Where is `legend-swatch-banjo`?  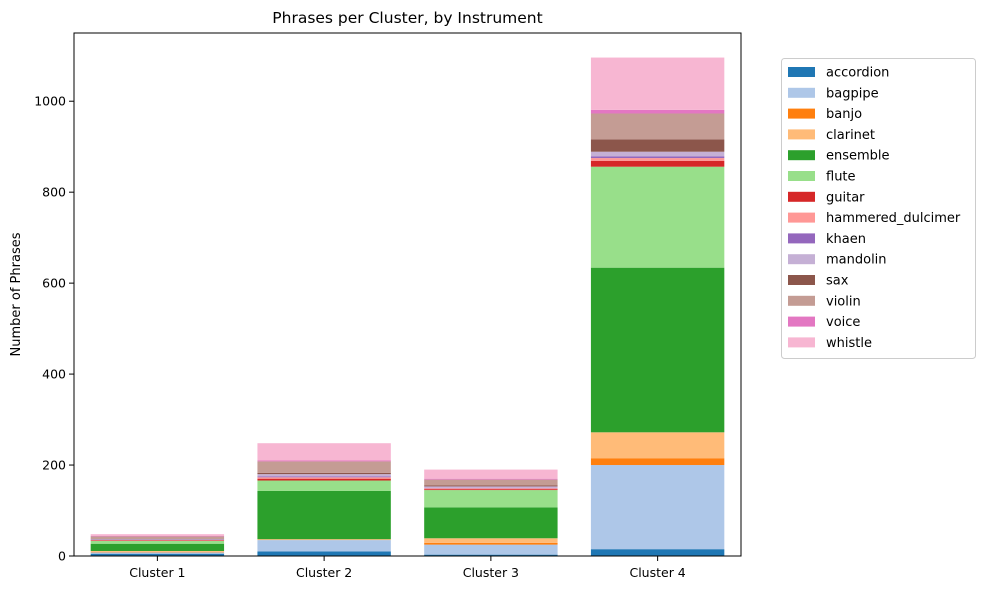 legend-swatch-banjo is located at coordinates (801, 113).